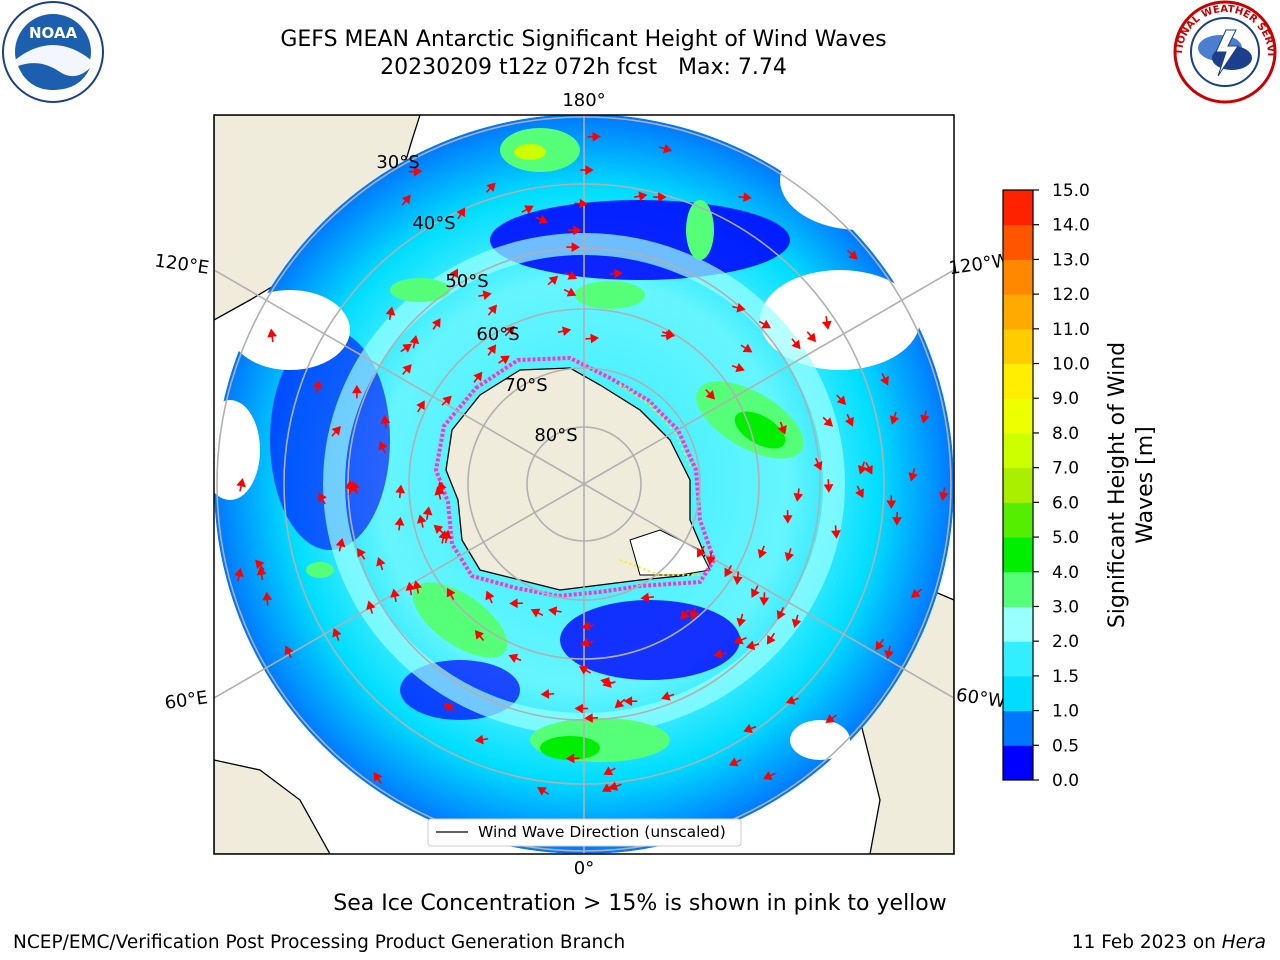 The width and height of the screenshot is (1280, 960). What do you see at coordinates (1169, 942) in the screenshot?
I see `footer-date: 11 Feb 2023 on Hera` at bounding box center [1169, 942].